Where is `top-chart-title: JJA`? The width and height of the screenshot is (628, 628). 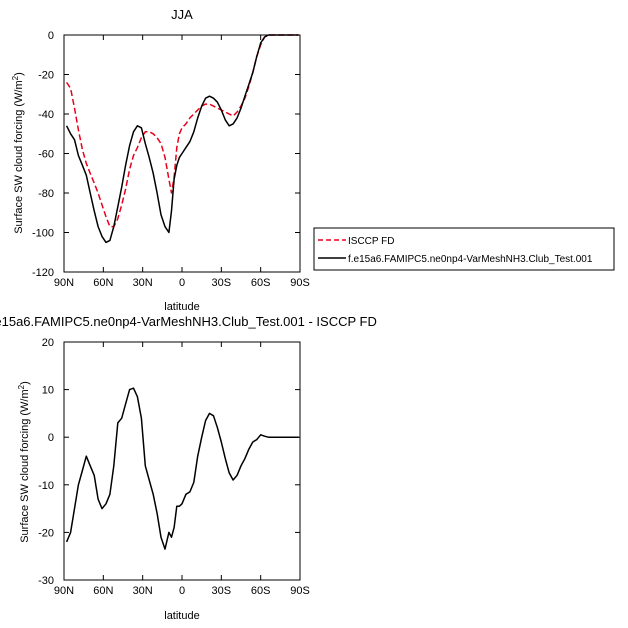 top-chart-title: JJA is located at coordinates (182, 14).